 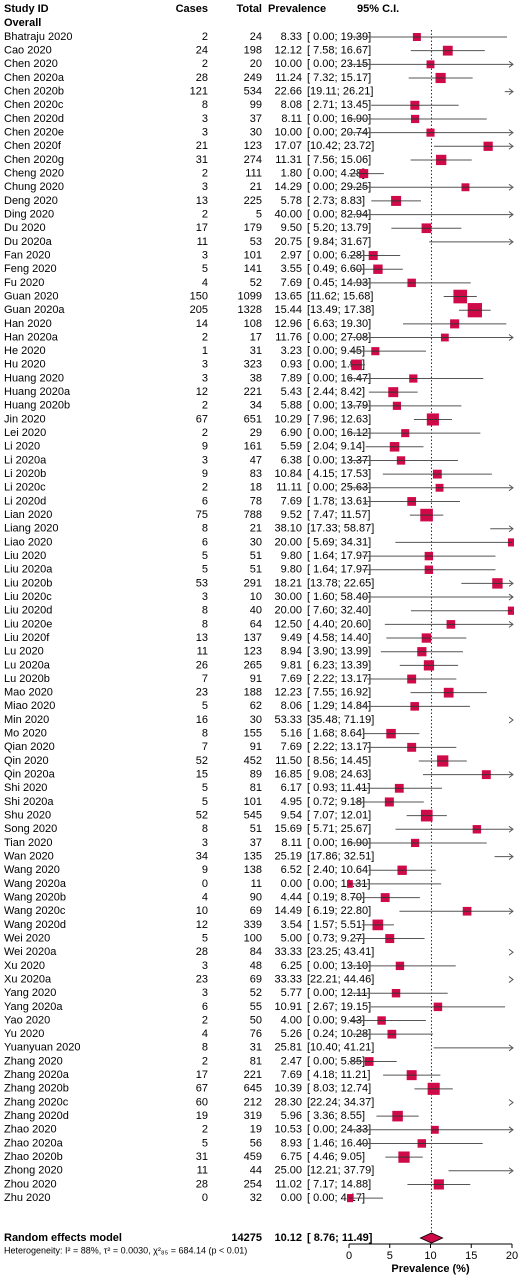 What do you see at coordinates (205, 884) in the screenshot?
I see `cases: 0` at bounding box center [205, 884].